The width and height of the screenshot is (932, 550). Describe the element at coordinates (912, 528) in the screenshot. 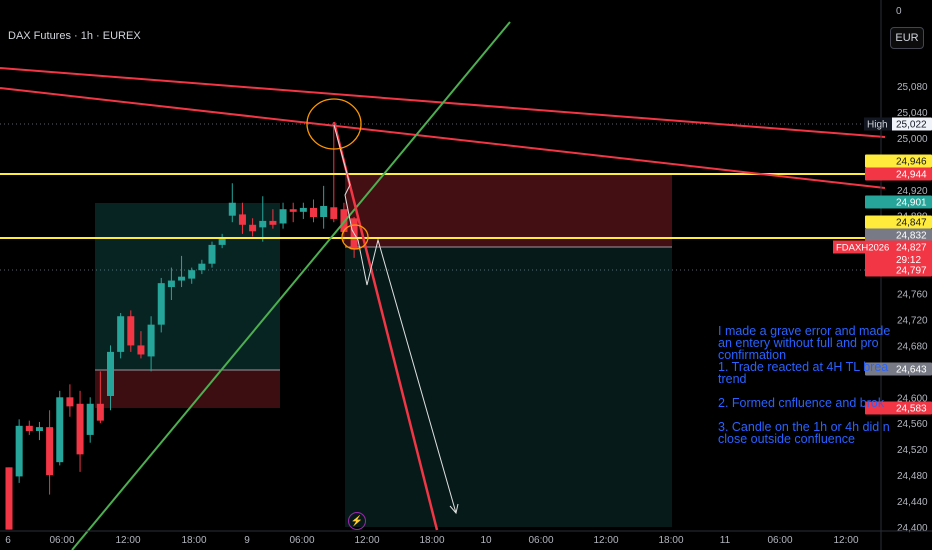

I see `y-tick-label: 24,400` at that location.